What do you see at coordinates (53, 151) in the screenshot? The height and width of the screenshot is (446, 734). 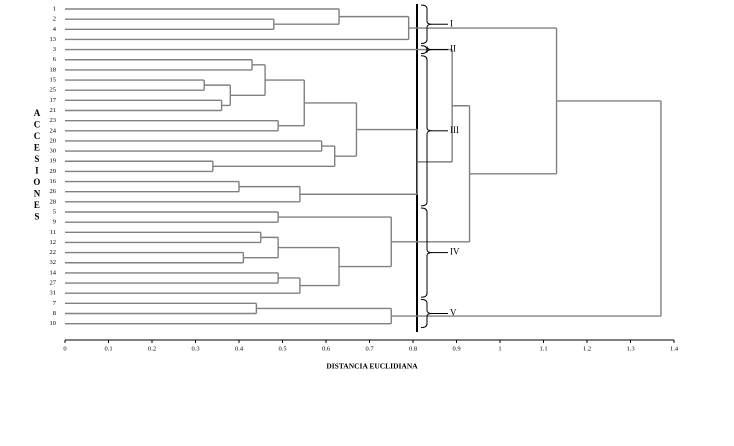 I see `leaf-label: 30` at bounding box center [53, 151].